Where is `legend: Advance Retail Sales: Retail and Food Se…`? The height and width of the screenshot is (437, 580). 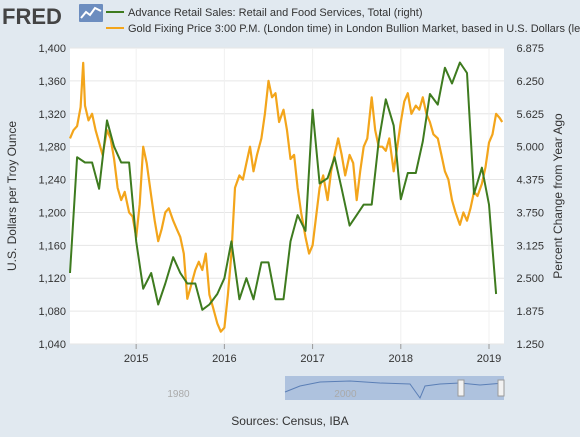 legend: Advance Retail Sales: Retail and Food Se… is located at coordinates (343, 21).